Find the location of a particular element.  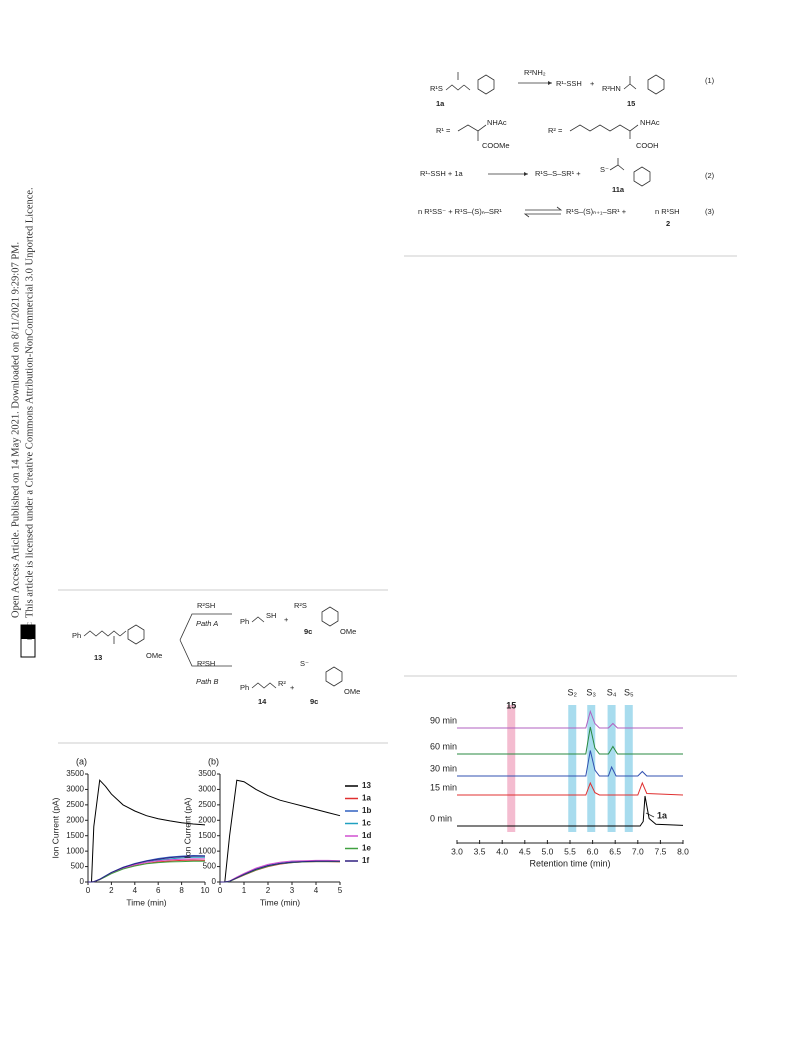

y-tick-label: 1000 is located at coordinates (75, 850).